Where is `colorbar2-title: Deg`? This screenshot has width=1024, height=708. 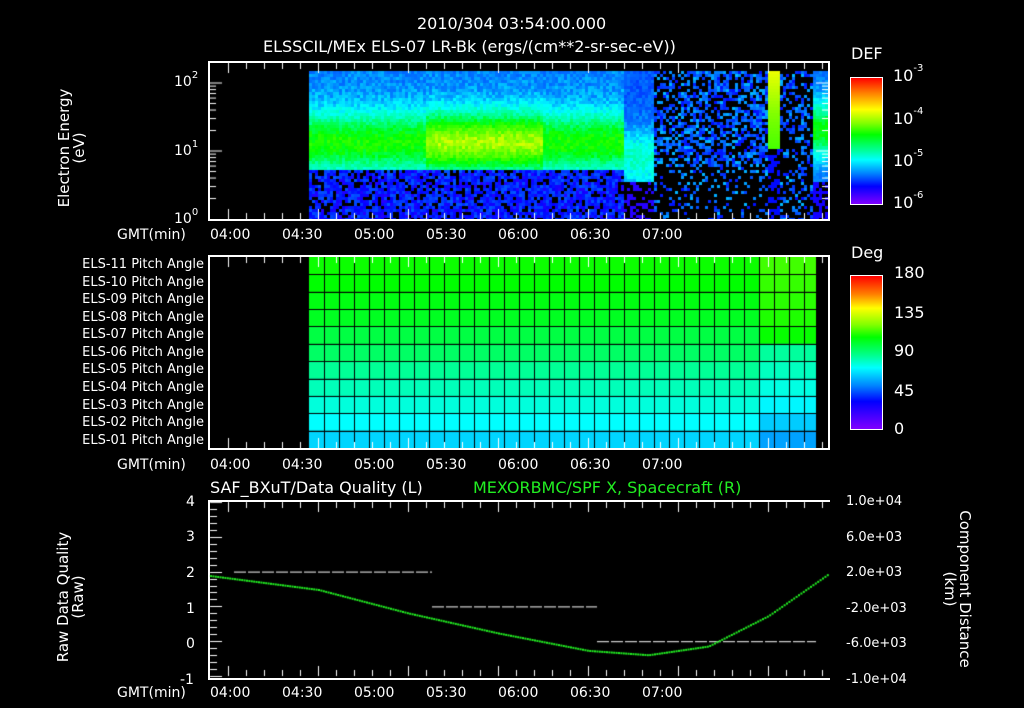 colorbar2-title: Deg is located at coordinates (867, 252).